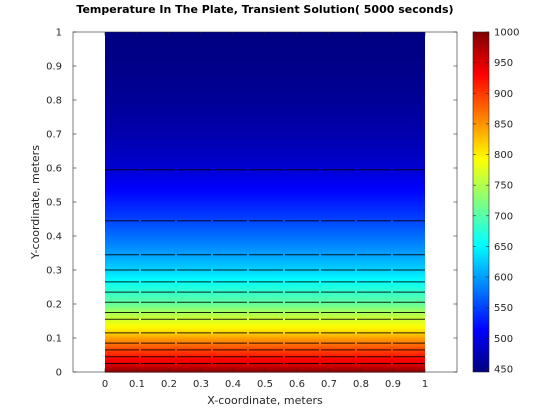 Image resolution: width=560 pixels, height=420 pixels. What do you see at coordinates (503, 186) in the screenshot?
I see `colorbar-tick-label: 750` at bounding box center [503, 186].